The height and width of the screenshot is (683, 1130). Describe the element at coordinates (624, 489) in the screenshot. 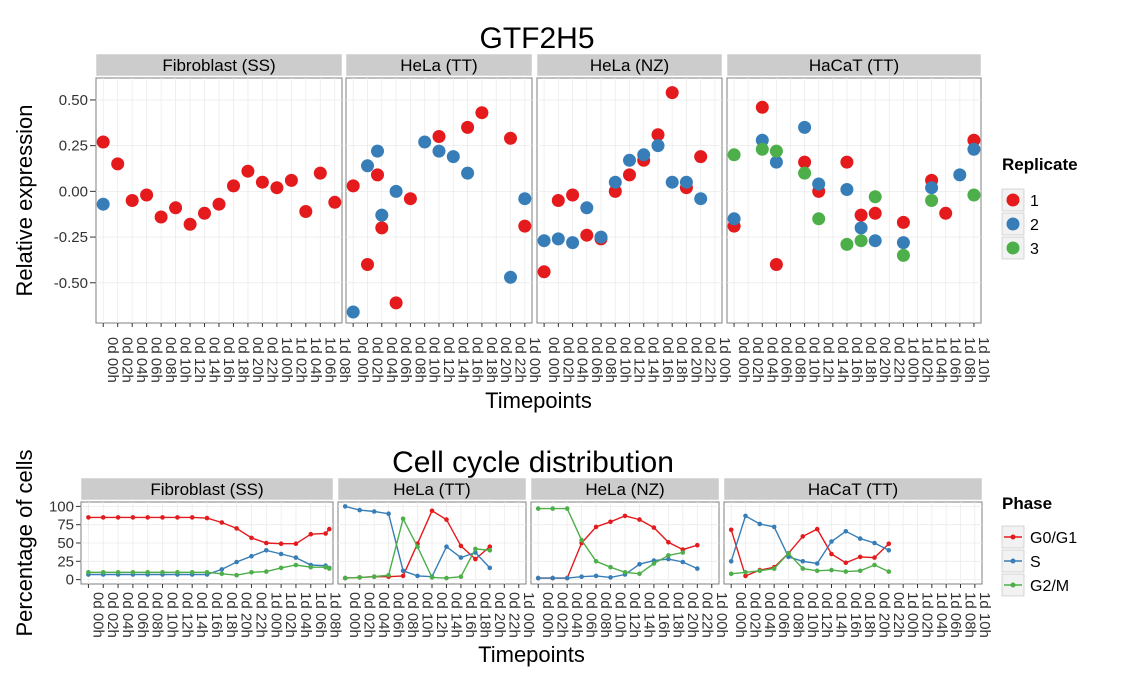

I see `panel-strip-label: HeLa (NZ)` at that location.